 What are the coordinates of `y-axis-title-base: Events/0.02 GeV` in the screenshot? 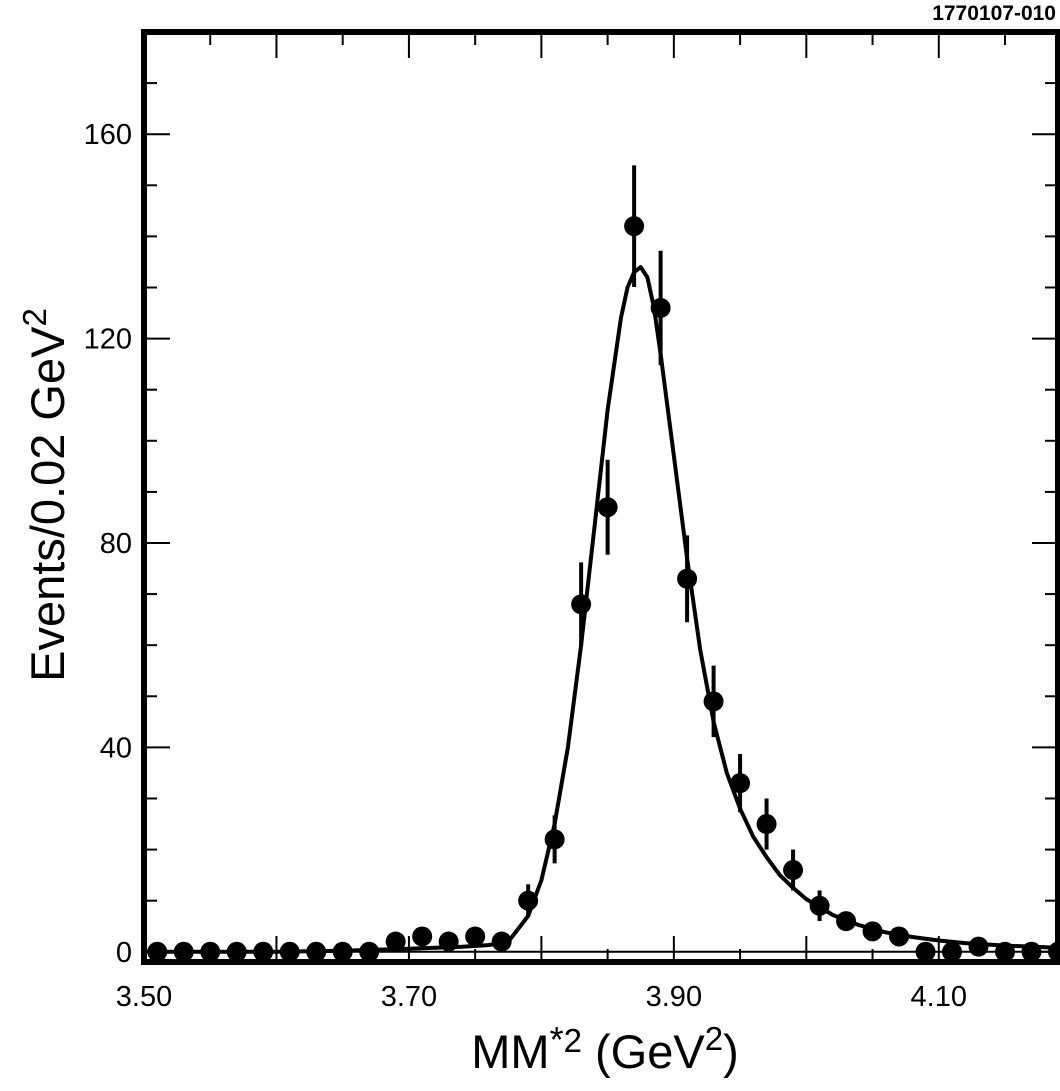 It's located at (47, 504).